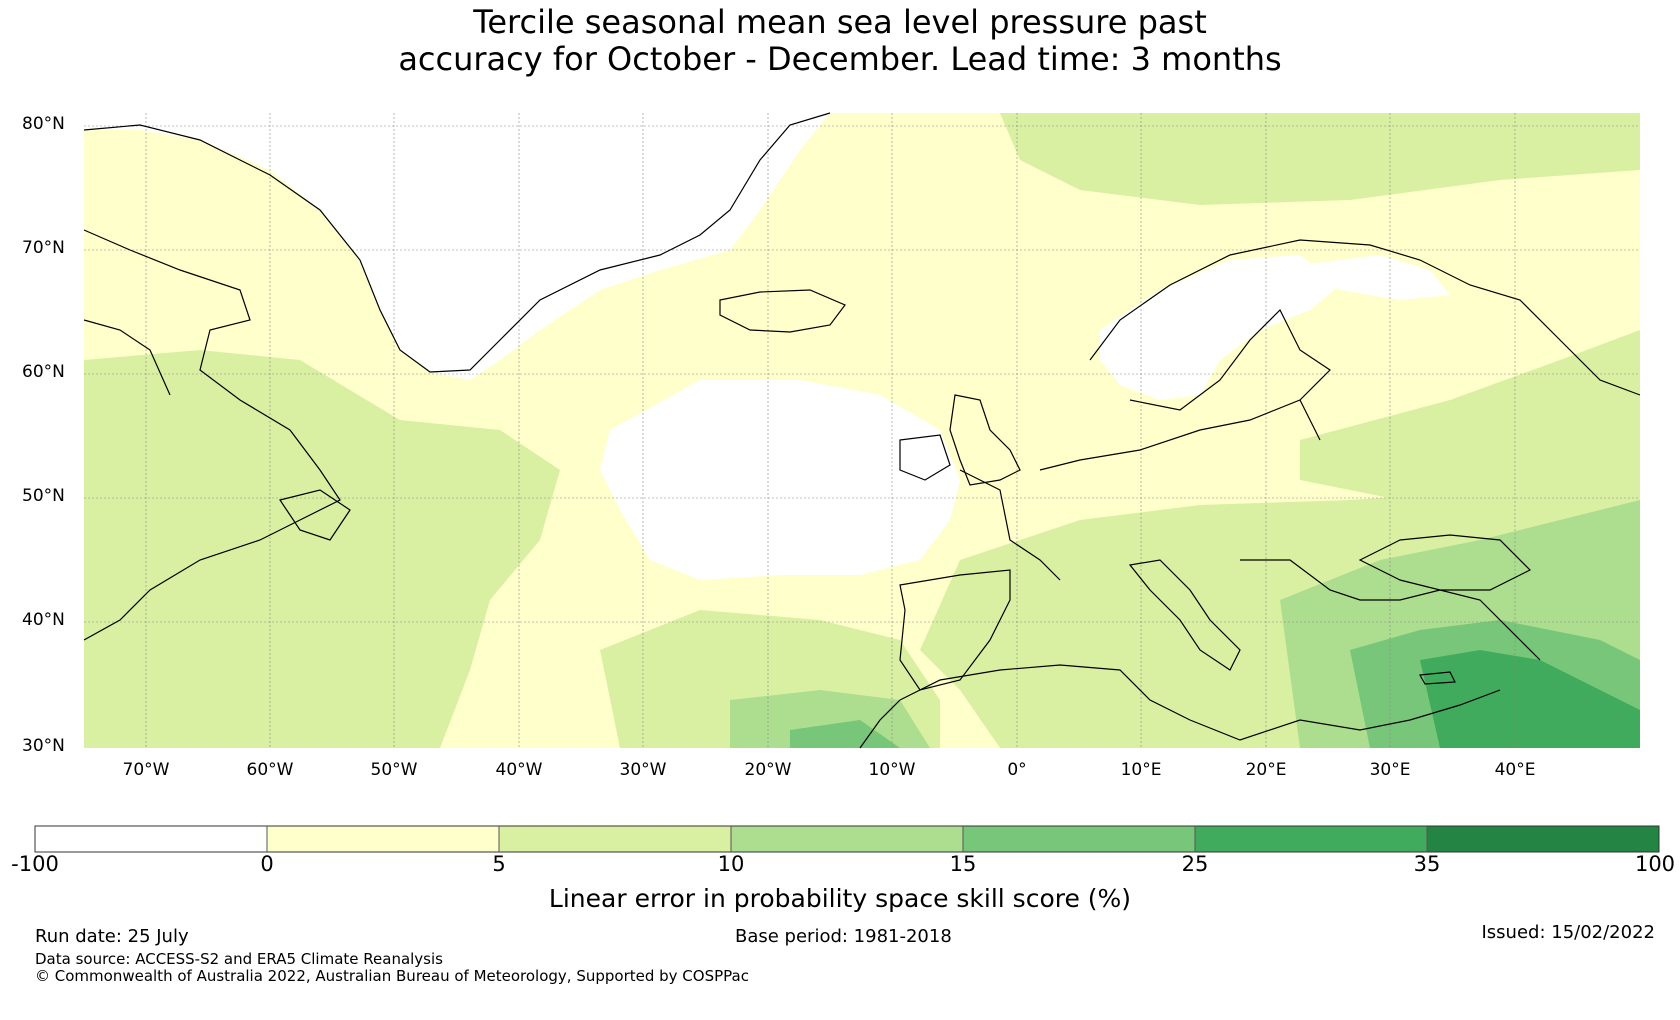 This screenshot has height=1020, width=1680. Describe the element at coordinates (315, 515) in the screenshot. I see `coastline-newfoundland` at that location.